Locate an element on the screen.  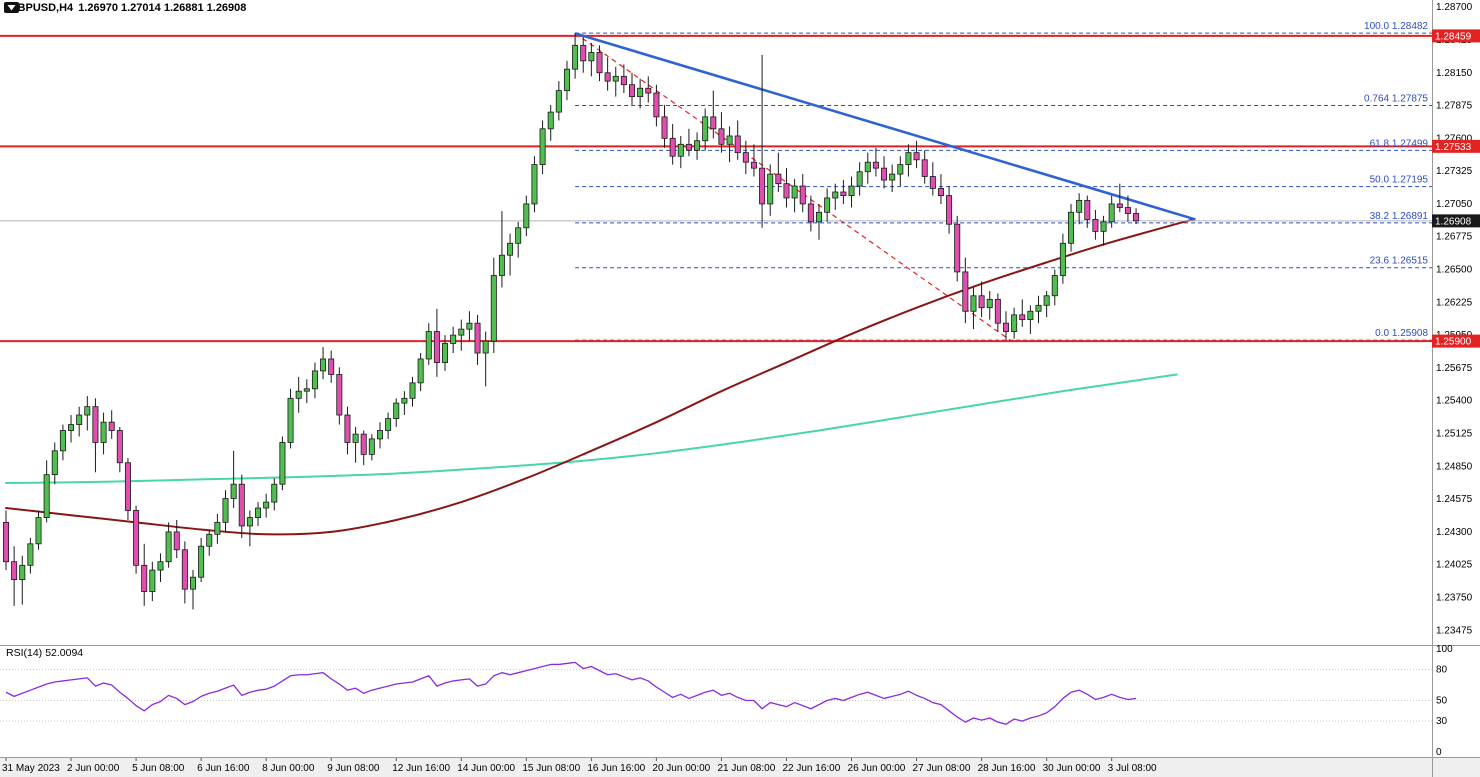
price-badge-label: 1.26908 is located at coordinates (1453, 221).